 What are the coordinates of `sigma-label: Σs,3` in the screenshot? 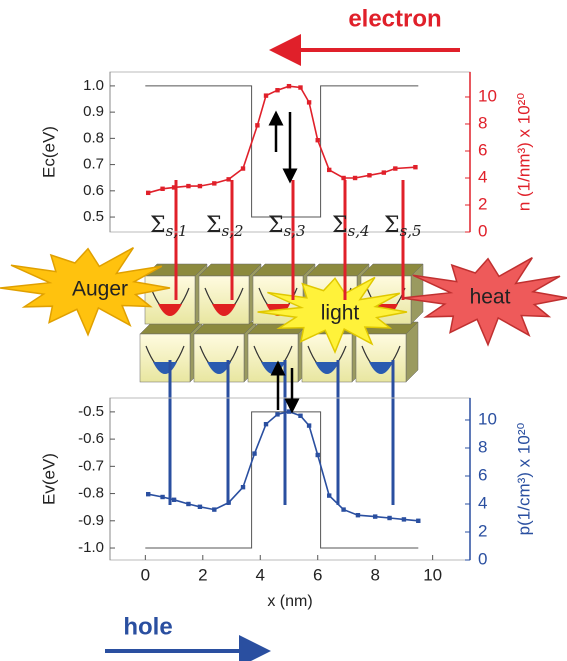 It's located at (287, 226).